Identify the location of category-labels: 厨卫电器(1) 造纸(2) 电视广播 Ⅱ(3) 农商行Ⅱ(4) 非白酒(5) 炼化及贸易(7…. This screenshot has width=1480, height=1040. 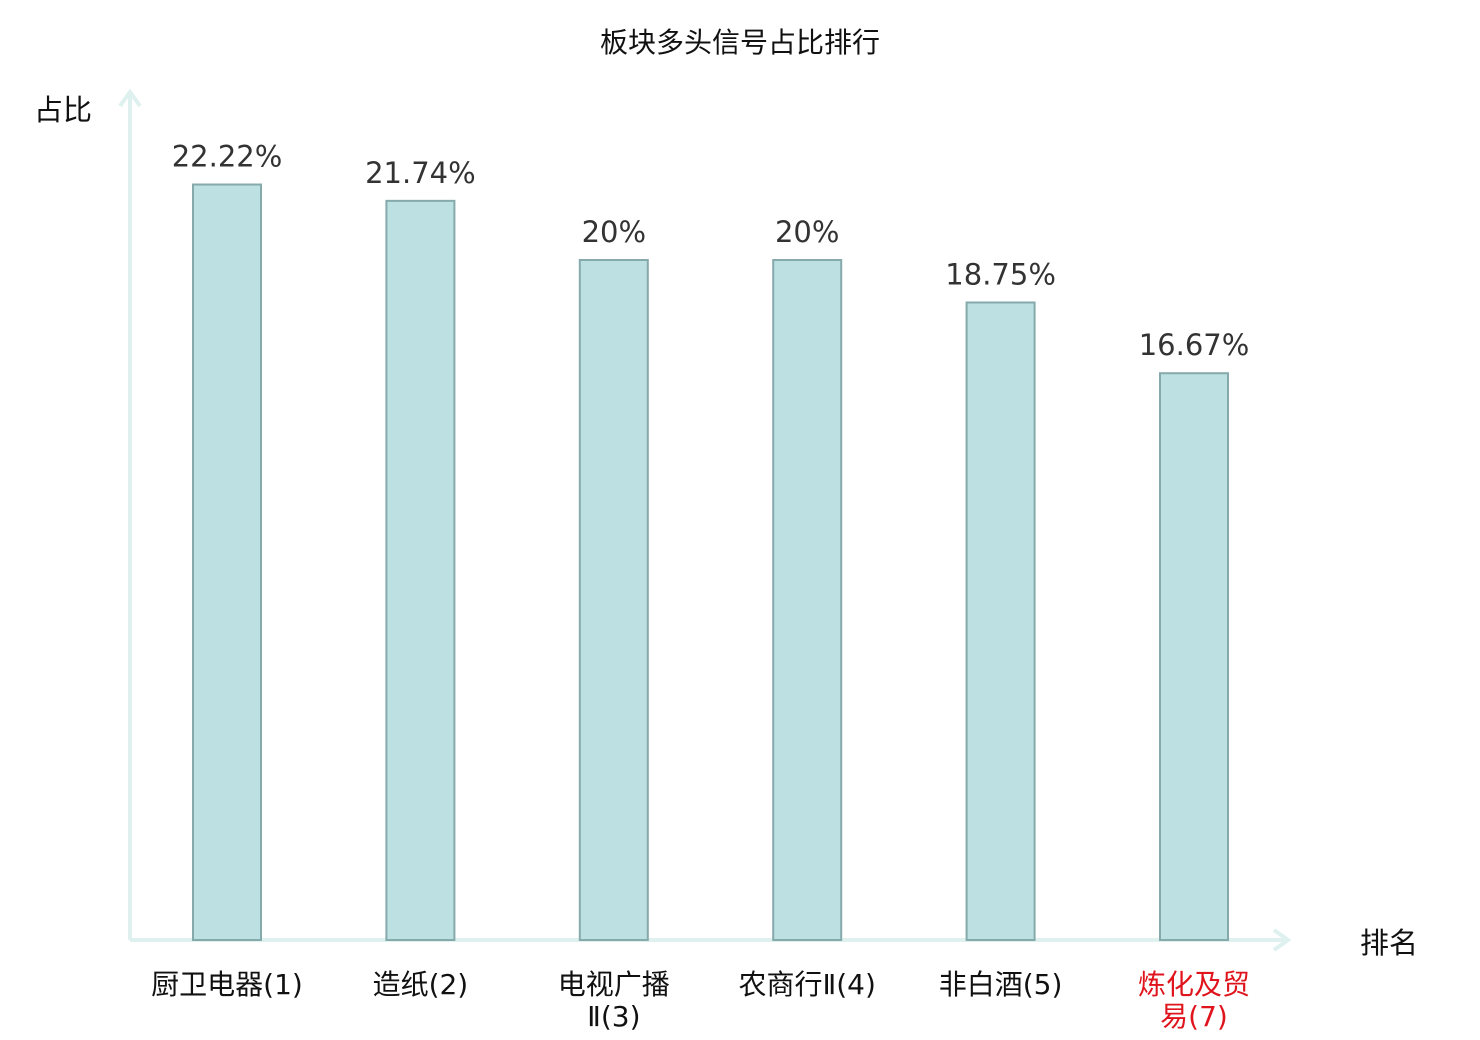
(700, 1000).